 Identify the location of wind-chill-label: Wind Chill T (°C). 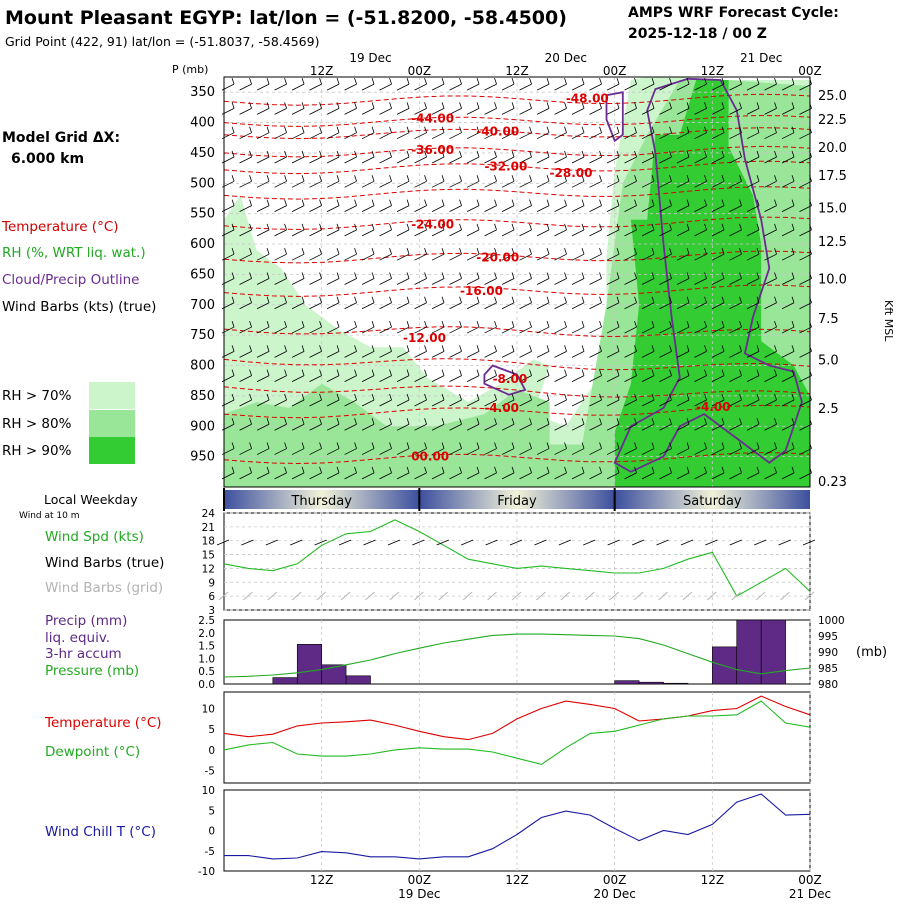
(100, 832).